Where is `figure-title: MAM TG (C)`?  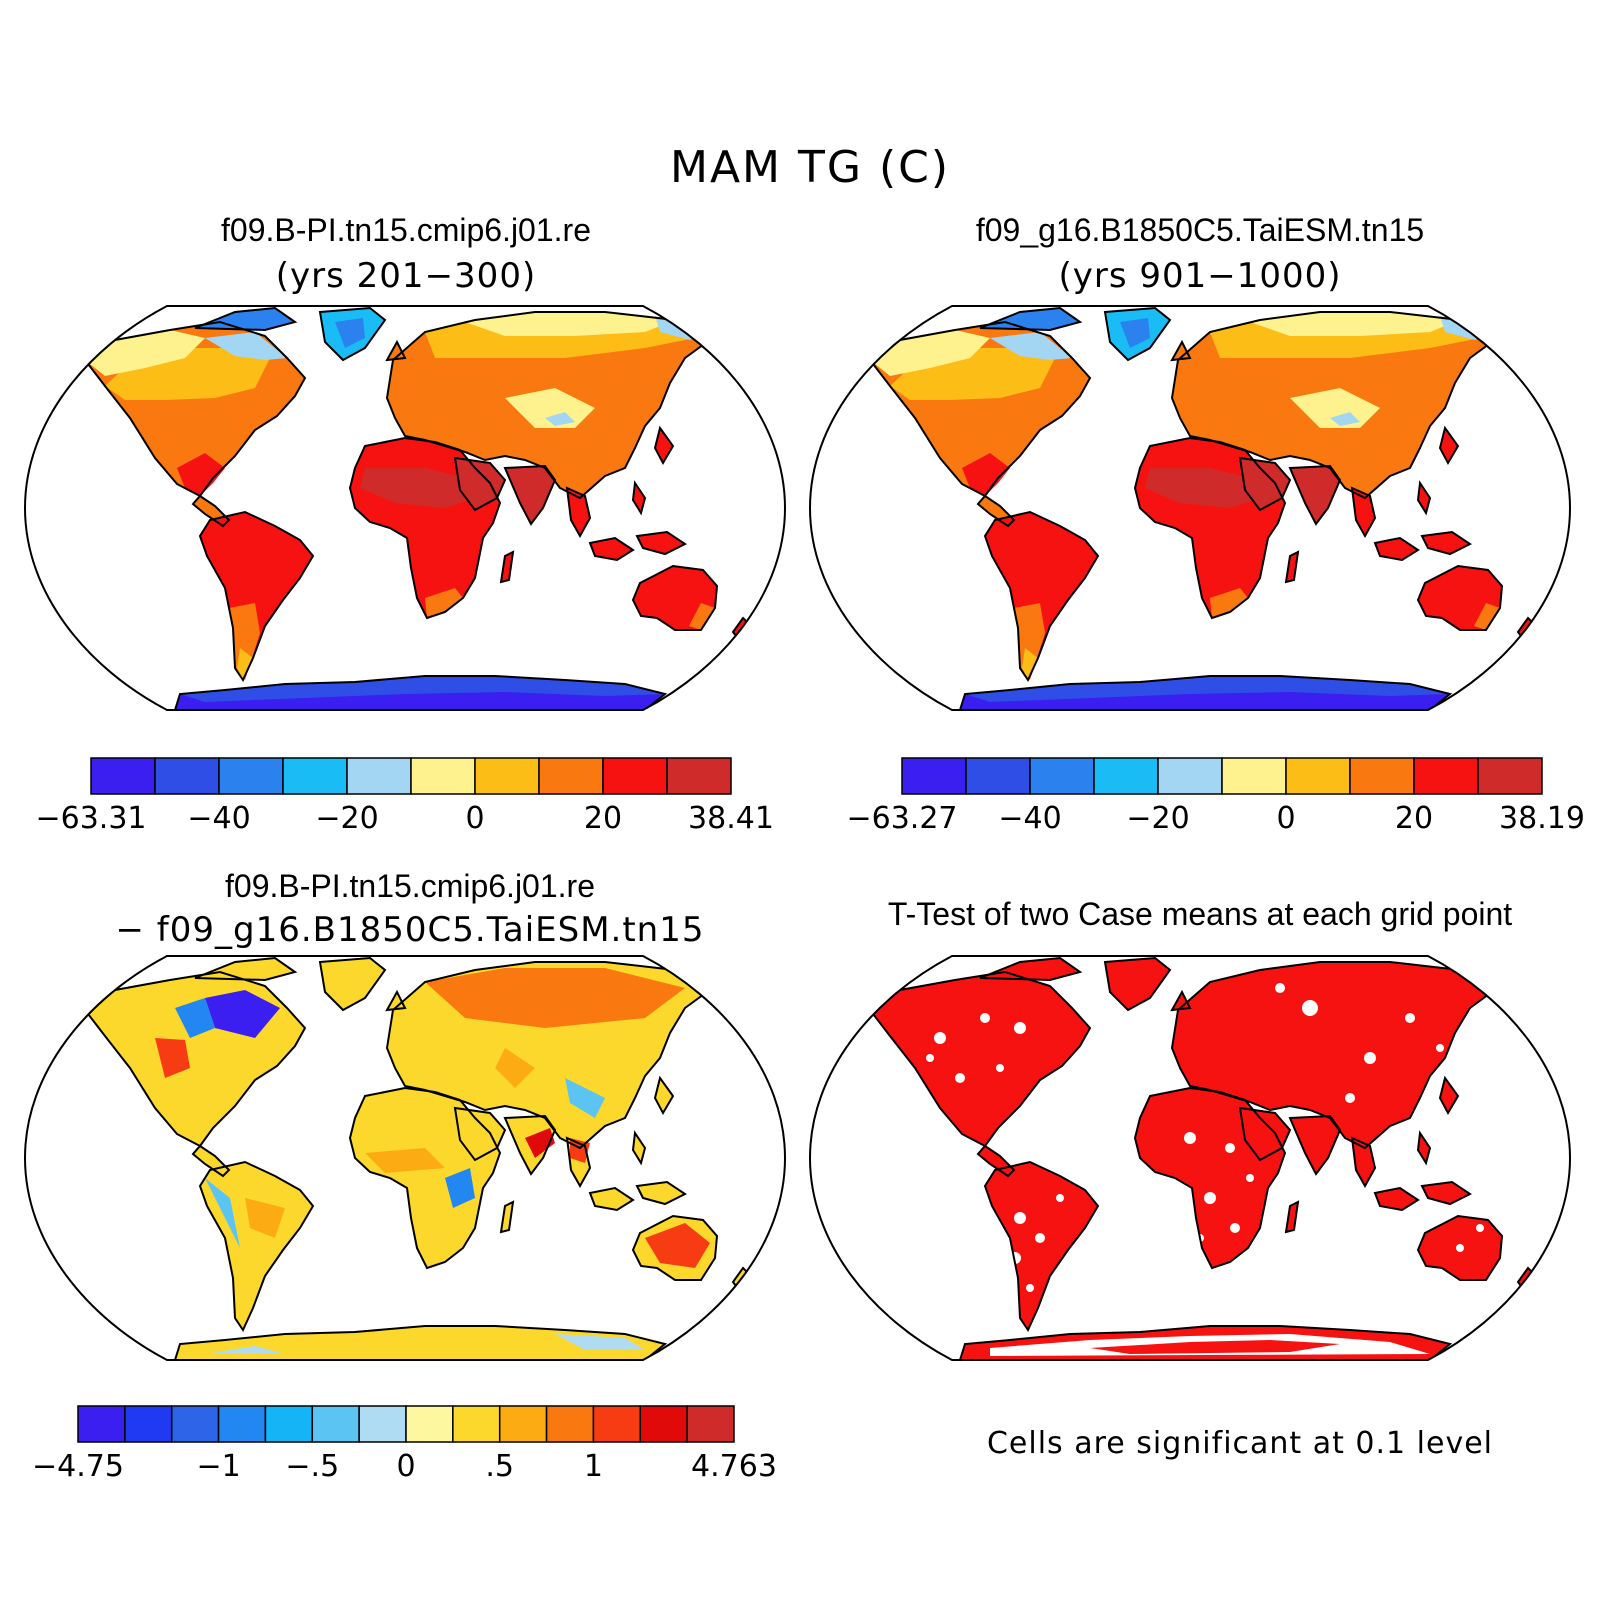 figure-title: MAM TG (C) is located at coordinates (810, 167).